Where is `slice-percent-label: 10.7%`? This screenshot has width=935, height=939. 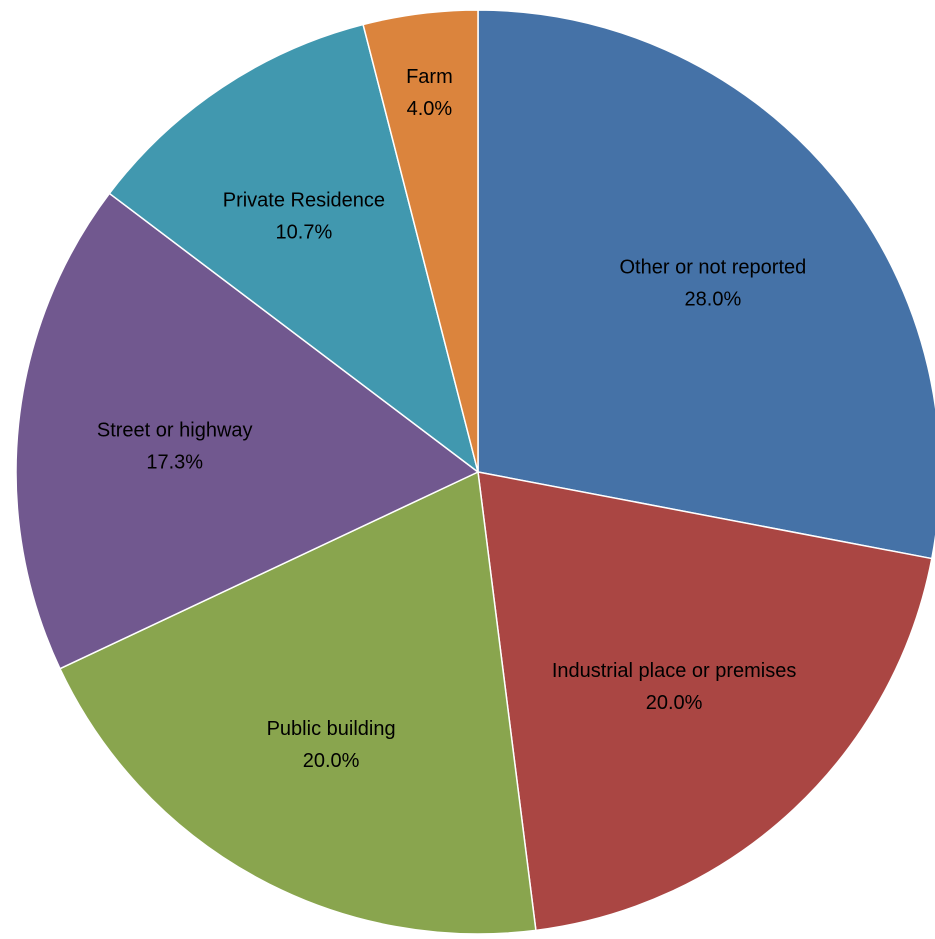
slice-percent-label: 10.7% is located at coordinates (304, 233).